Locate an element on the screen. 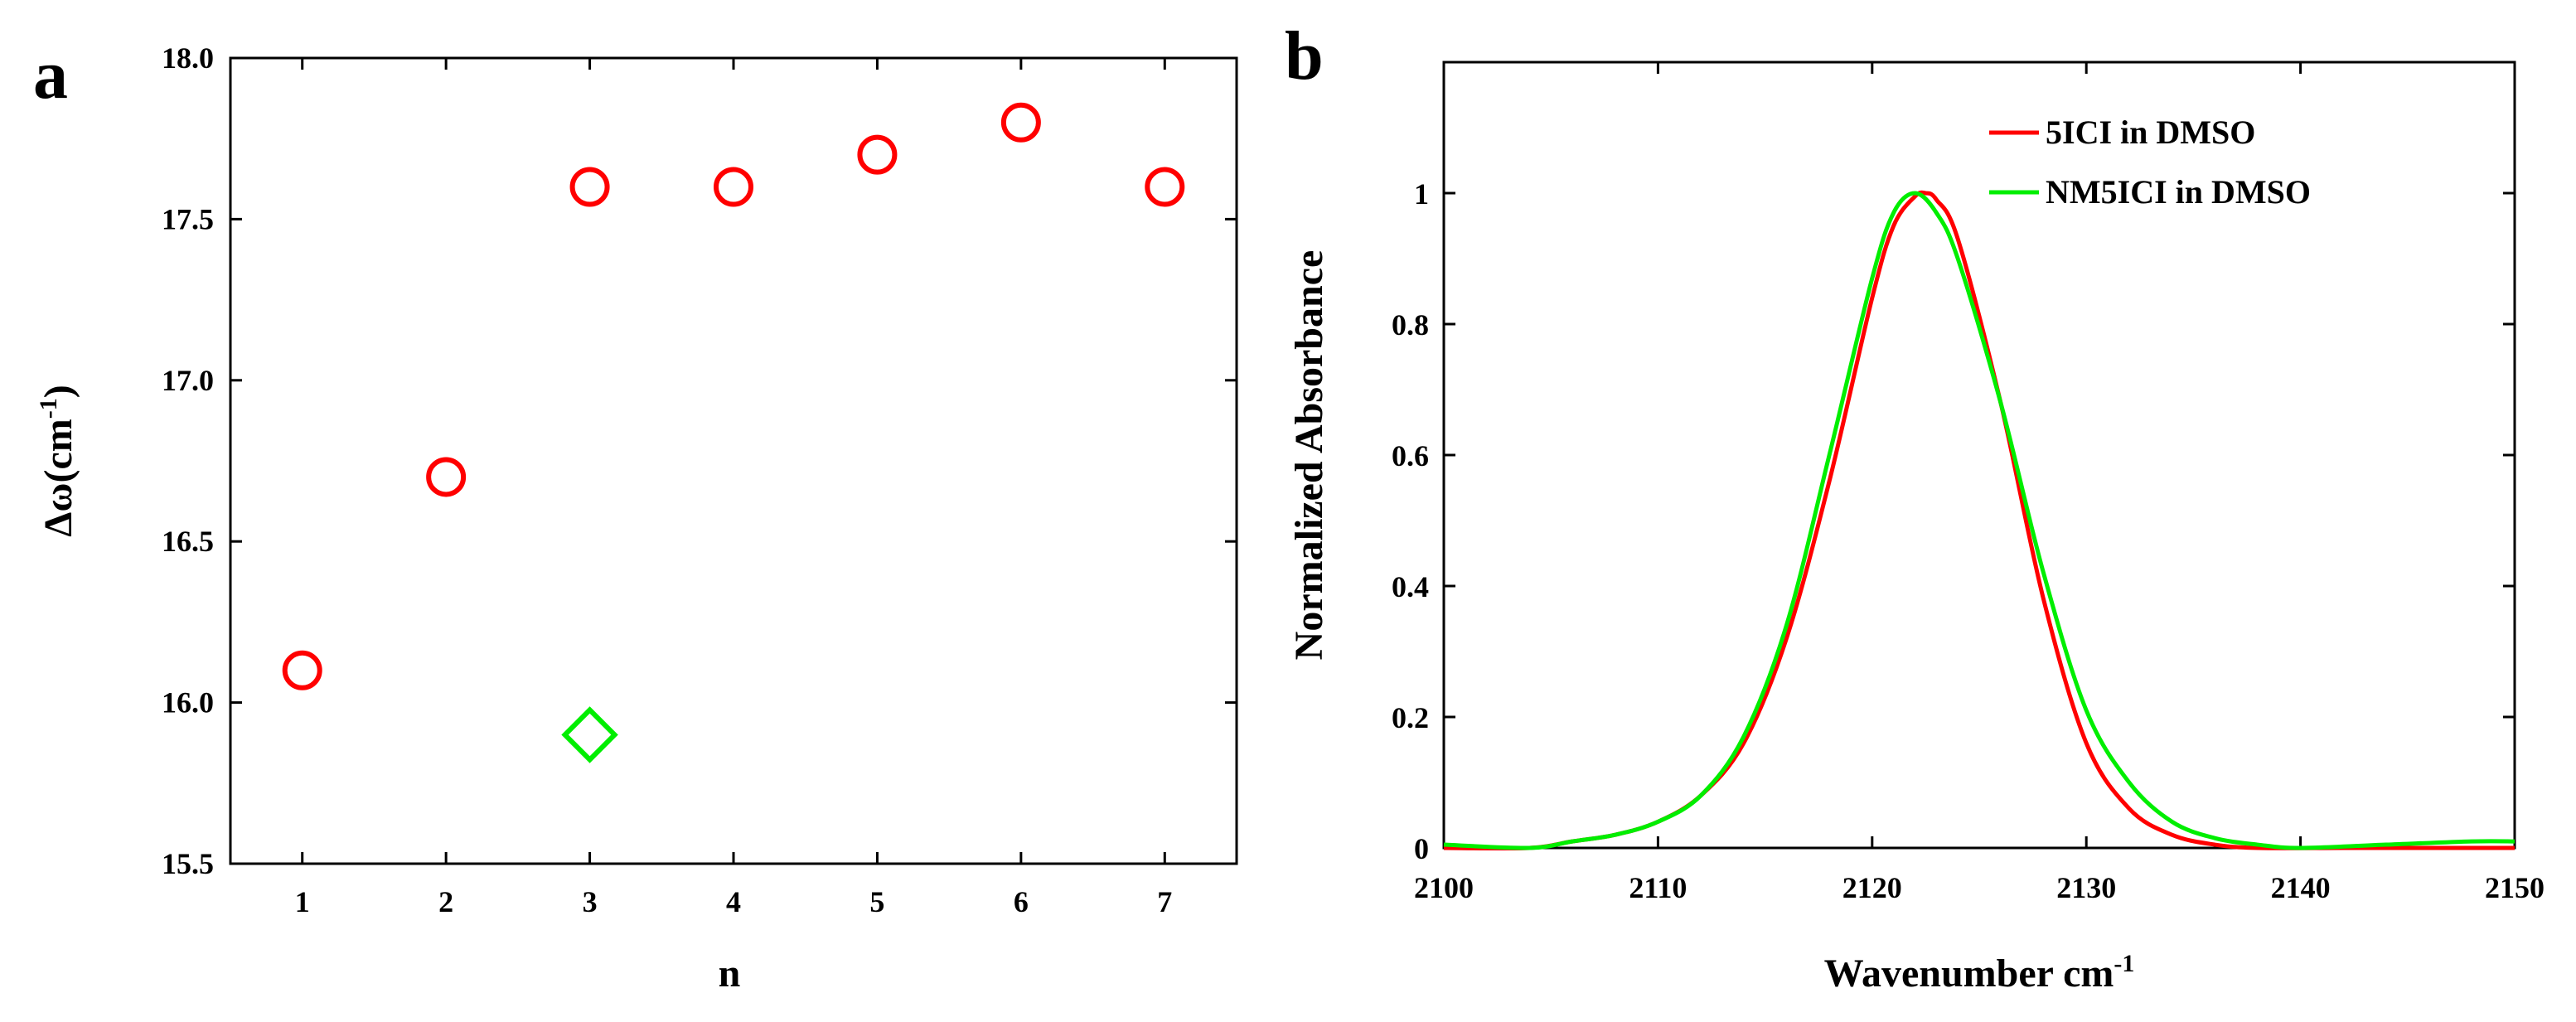  panel-a-x-tick-label: 7 is located at coordinates (1164, 901).